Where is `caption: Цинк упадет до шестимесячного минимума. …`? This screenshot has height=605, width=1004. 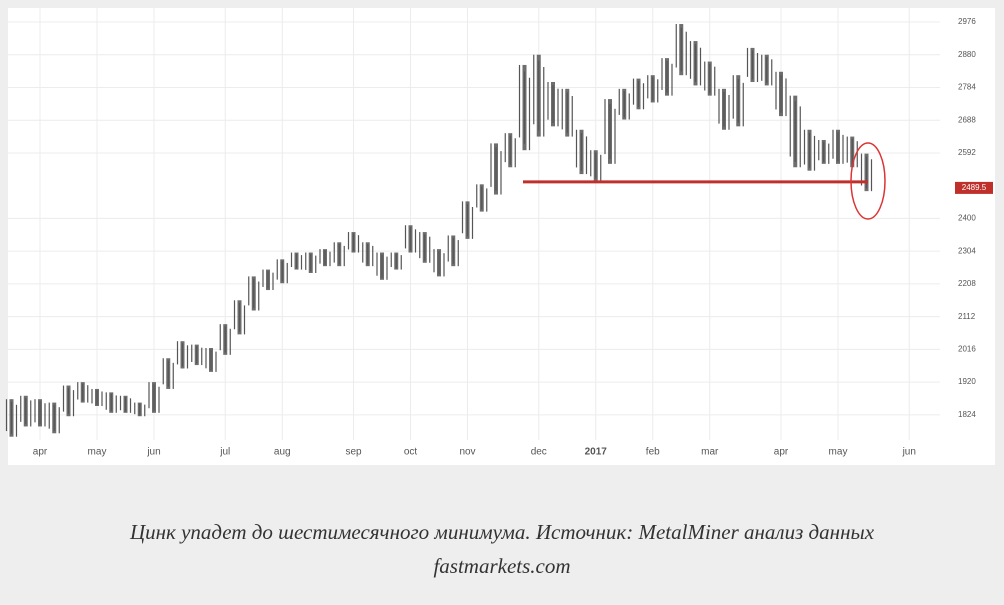
caption: Цинк упадет до шестимесячного минимума. … is located at coordinates (502, 549).